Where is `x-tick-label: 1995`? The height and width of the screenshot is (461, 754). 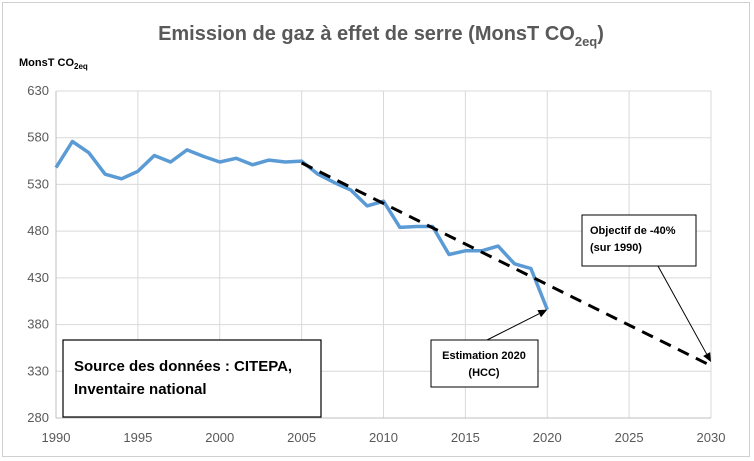 x-tick-label: 1995 is located at coordinates (137, 437).